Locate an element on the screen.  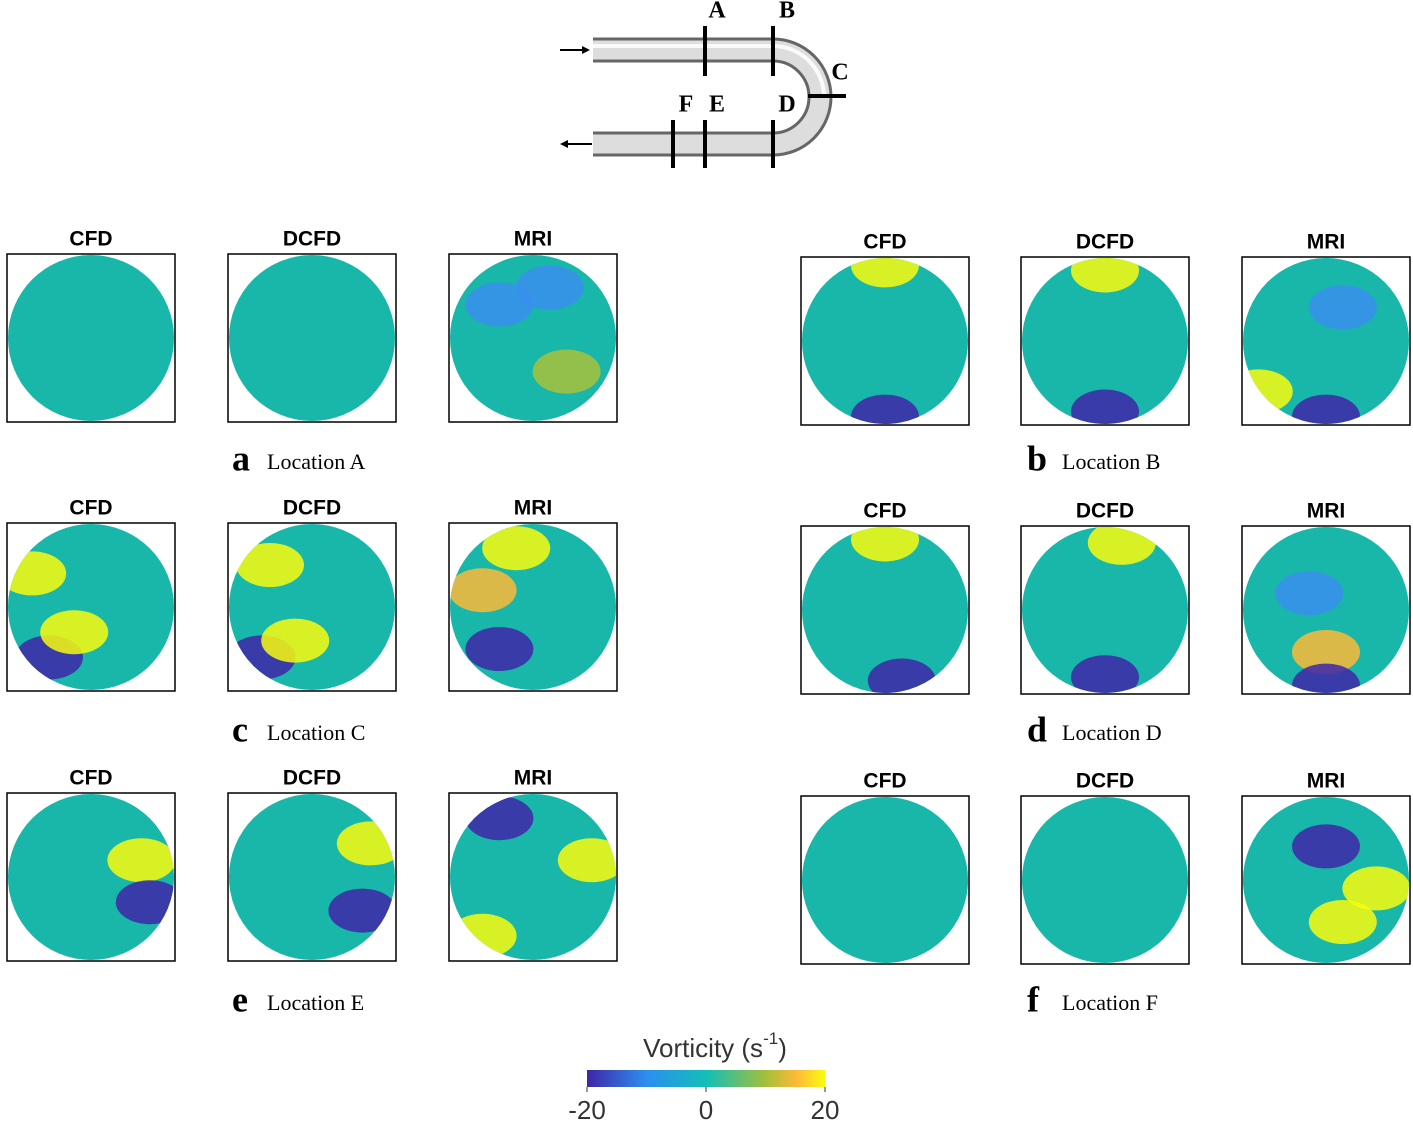
colorbar-tick-label: 20 is located at coordinates (825, 1109).